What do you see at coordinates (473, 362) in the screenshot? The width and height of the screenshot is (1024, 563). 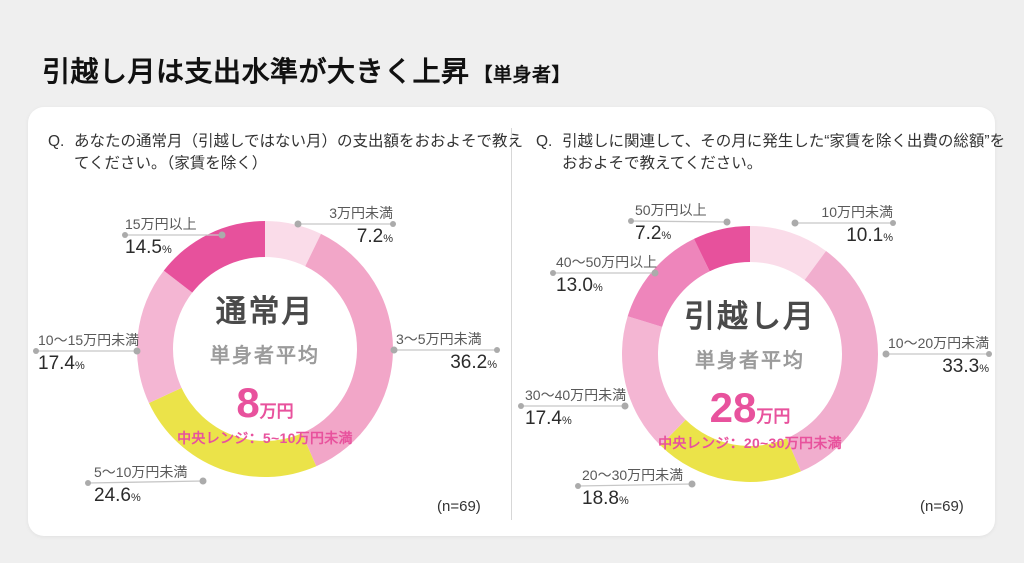 I see `slice-percent: 36.2%` at bounding box center [473, 362].